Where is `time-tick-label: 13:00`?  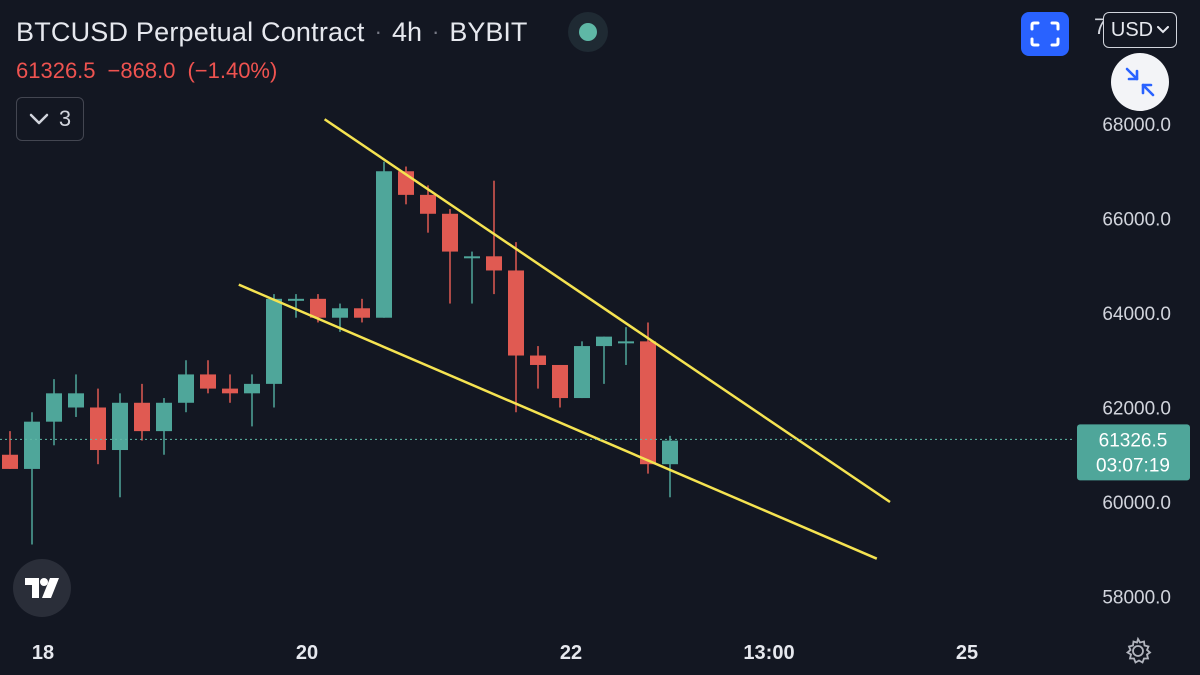
time-tick-label: 13:00 is located at coordinates (768, 653).